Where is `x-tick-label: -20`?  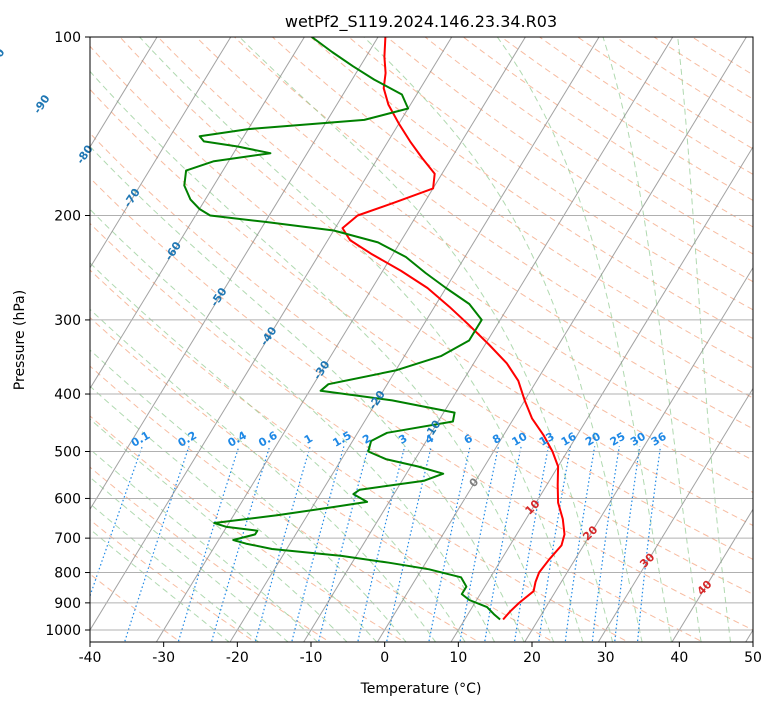
x-tick-label: -20 is located at coordinates (237, 658).